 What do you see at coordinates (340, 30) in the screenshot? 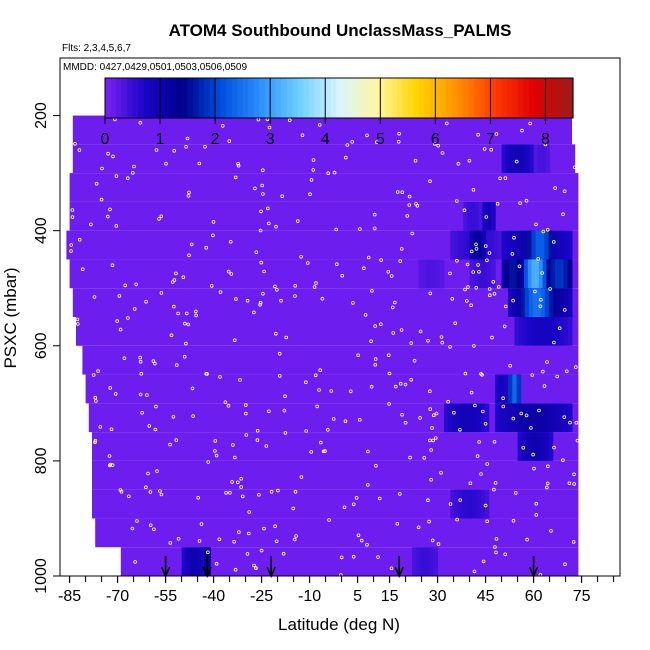
I see `chart-title: ATOM4 Southbound UnclassMass_PALMS` at bounding box center [340, 30].